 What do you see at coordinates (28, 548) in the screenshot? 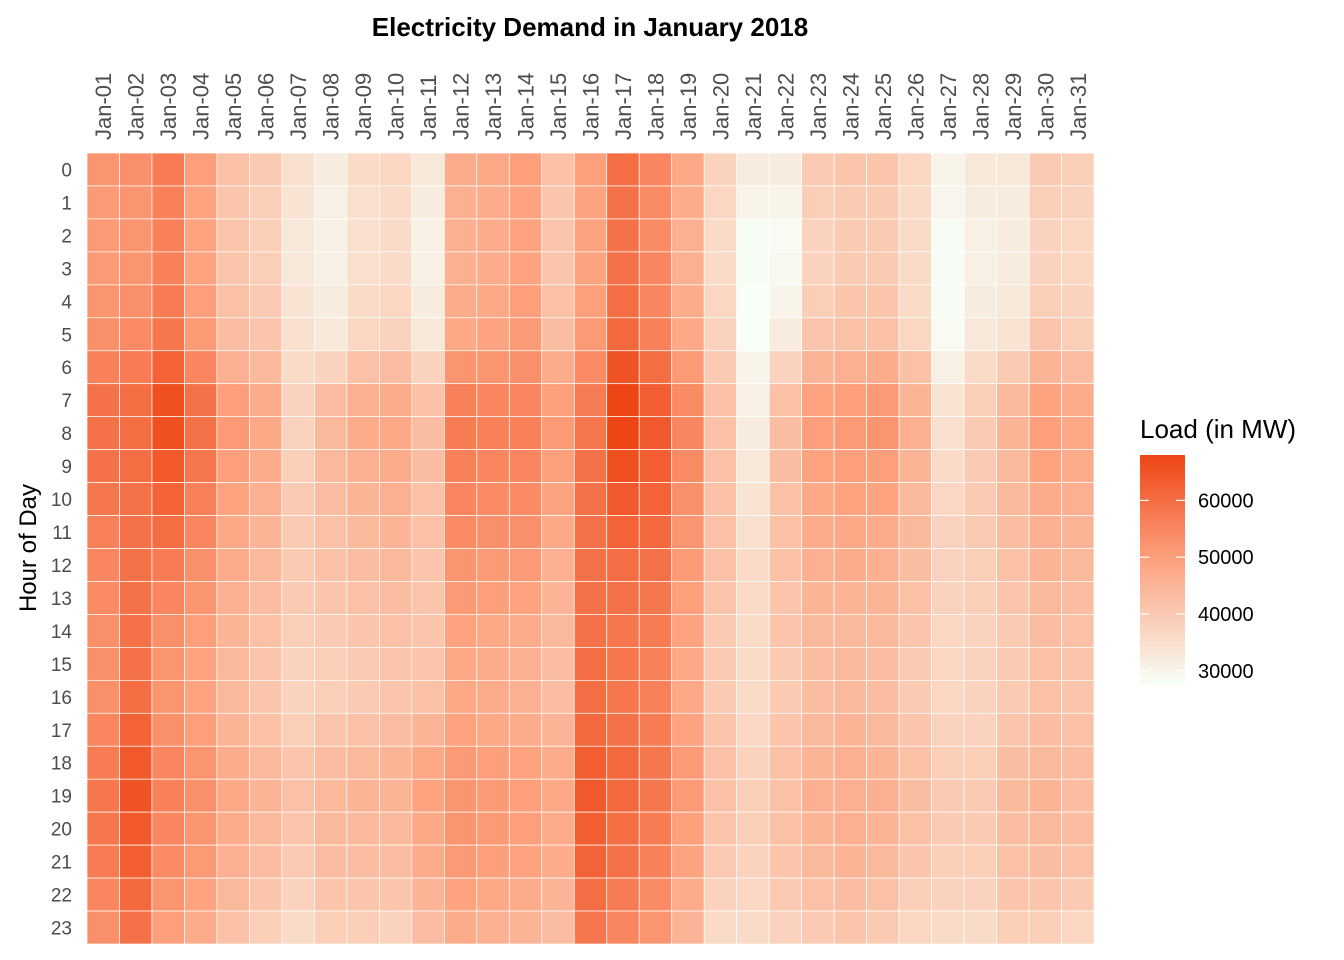
I see `y-axis-label: Hour of Day` at bounding box center [28, 548].